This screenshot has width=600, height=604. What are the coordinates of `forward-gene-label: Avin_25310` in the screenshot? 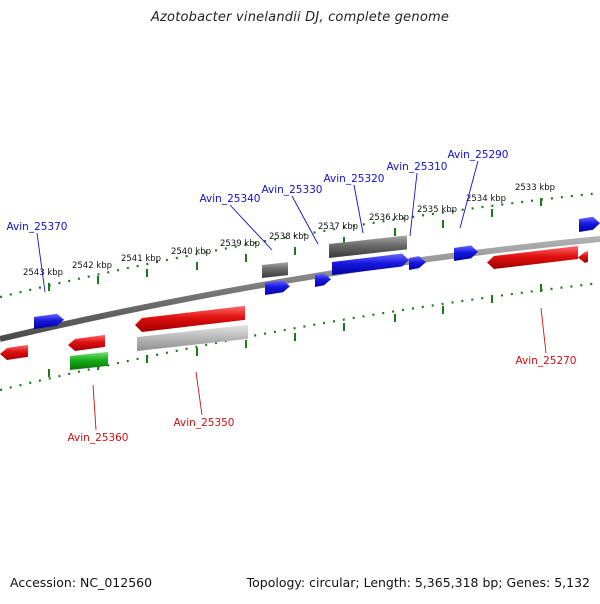 It's located at (416, 167).